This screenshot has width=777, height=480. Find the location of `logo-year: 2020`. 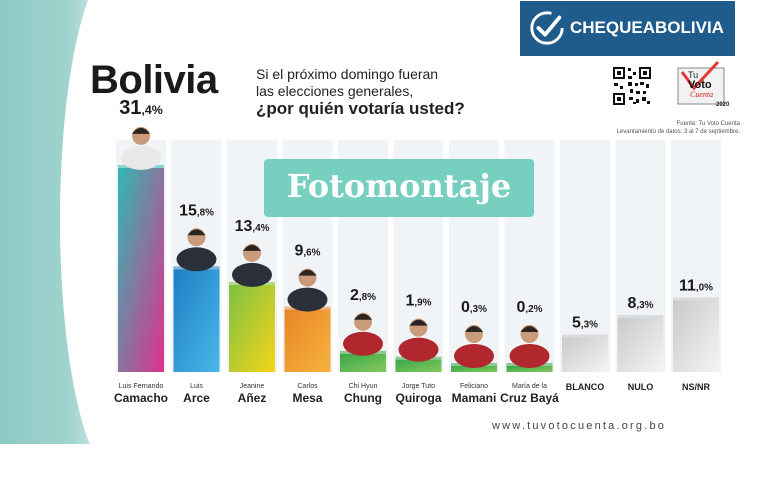

logo-year: 2020 is located at coordinates (723, 105).